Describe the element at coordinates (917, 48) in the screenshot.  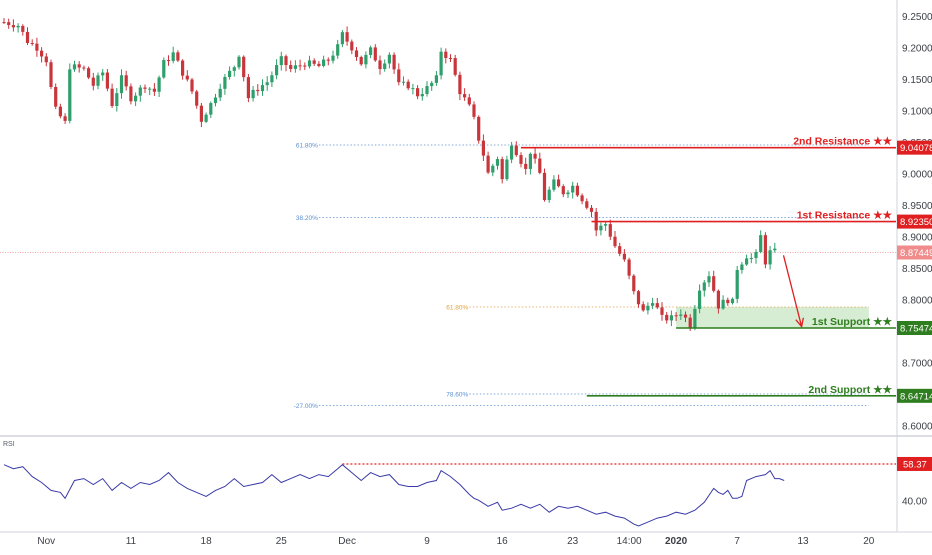
I see `price-tick-label: 9.20000` at that location.